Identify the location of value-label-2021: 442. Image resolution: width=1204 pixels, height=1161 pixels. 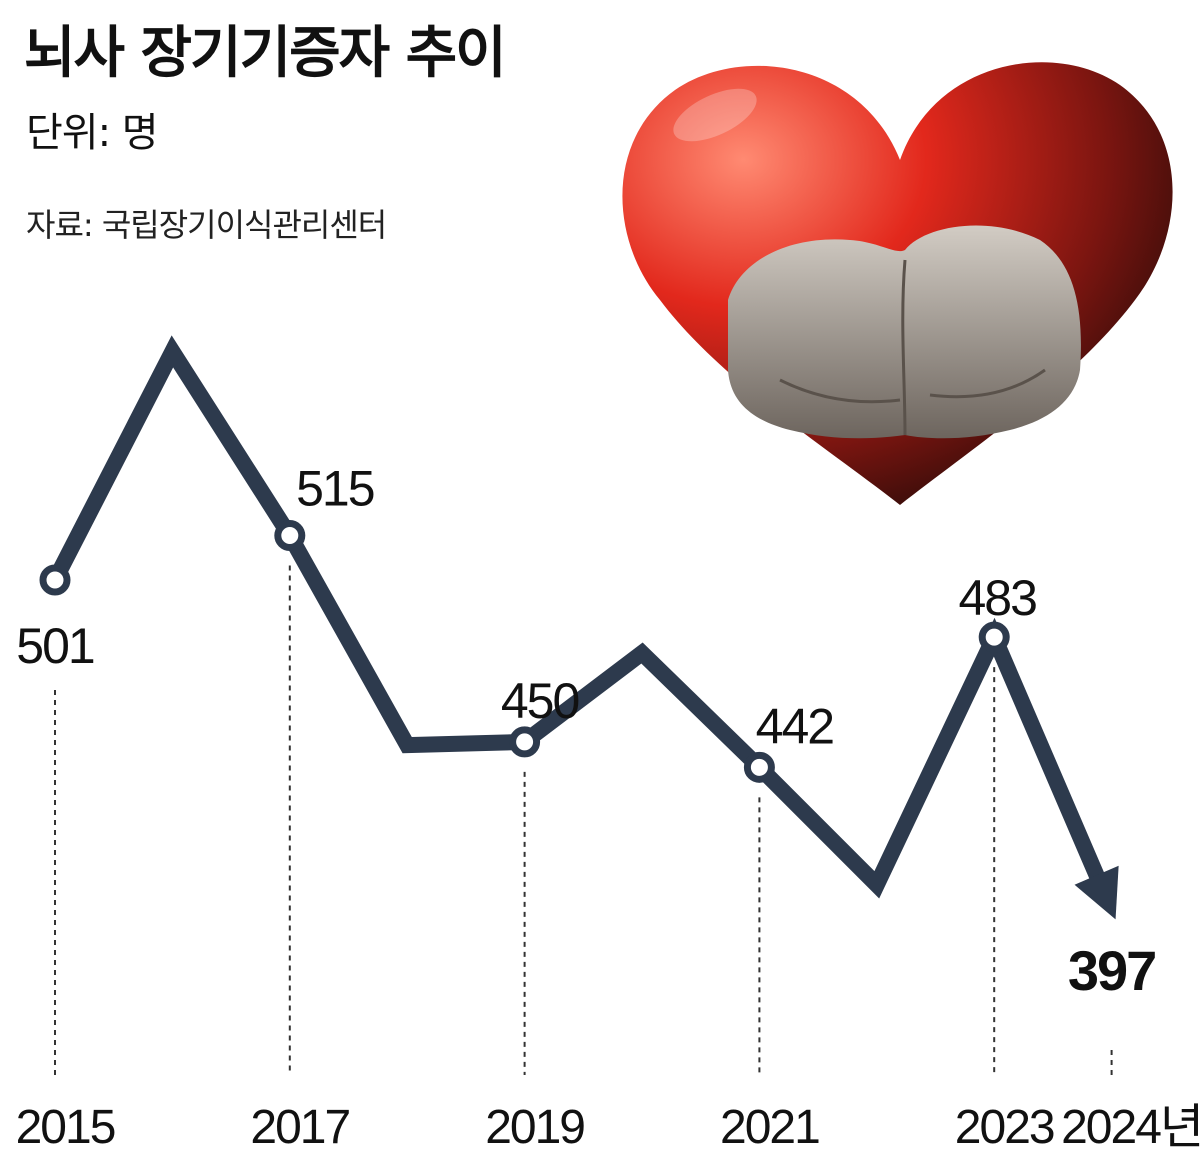
(795, 726).